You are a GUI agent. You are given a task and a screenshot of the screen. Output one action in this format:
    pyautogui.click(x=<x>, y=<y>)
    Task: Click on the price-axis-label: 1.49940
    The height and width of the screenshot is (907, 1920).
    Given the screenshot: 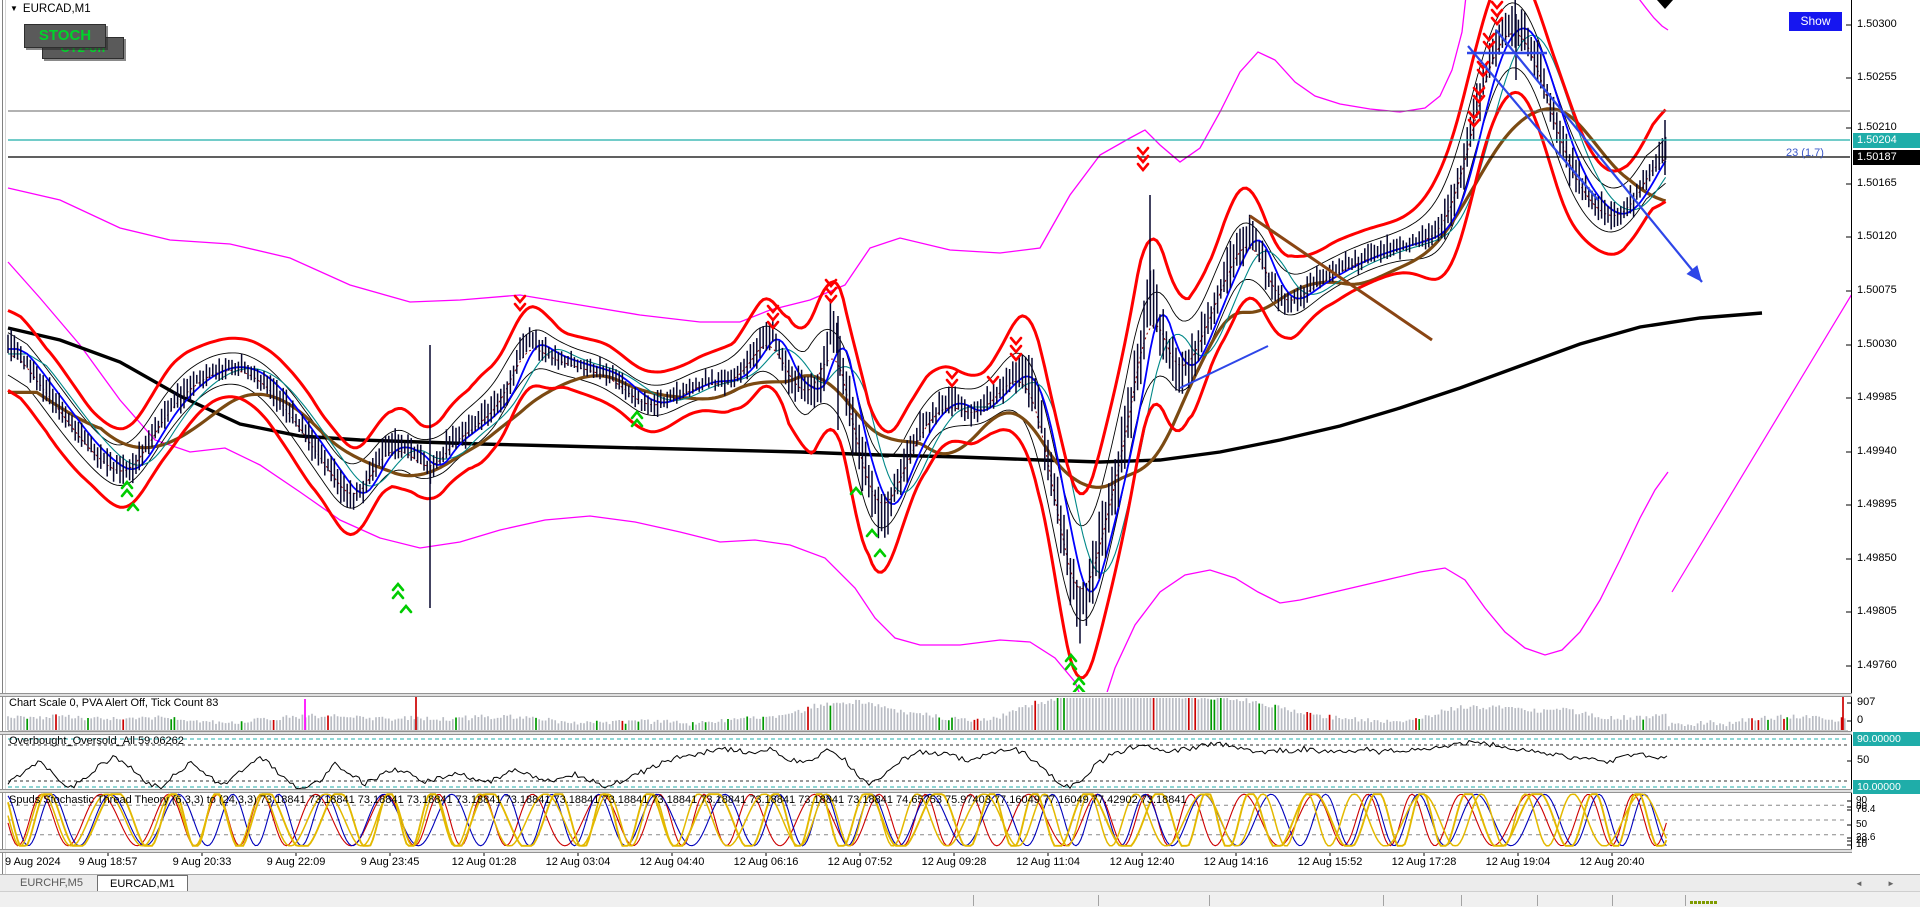 What is the action you would take?
    pyautogui.click(x=1877, y=451)
    